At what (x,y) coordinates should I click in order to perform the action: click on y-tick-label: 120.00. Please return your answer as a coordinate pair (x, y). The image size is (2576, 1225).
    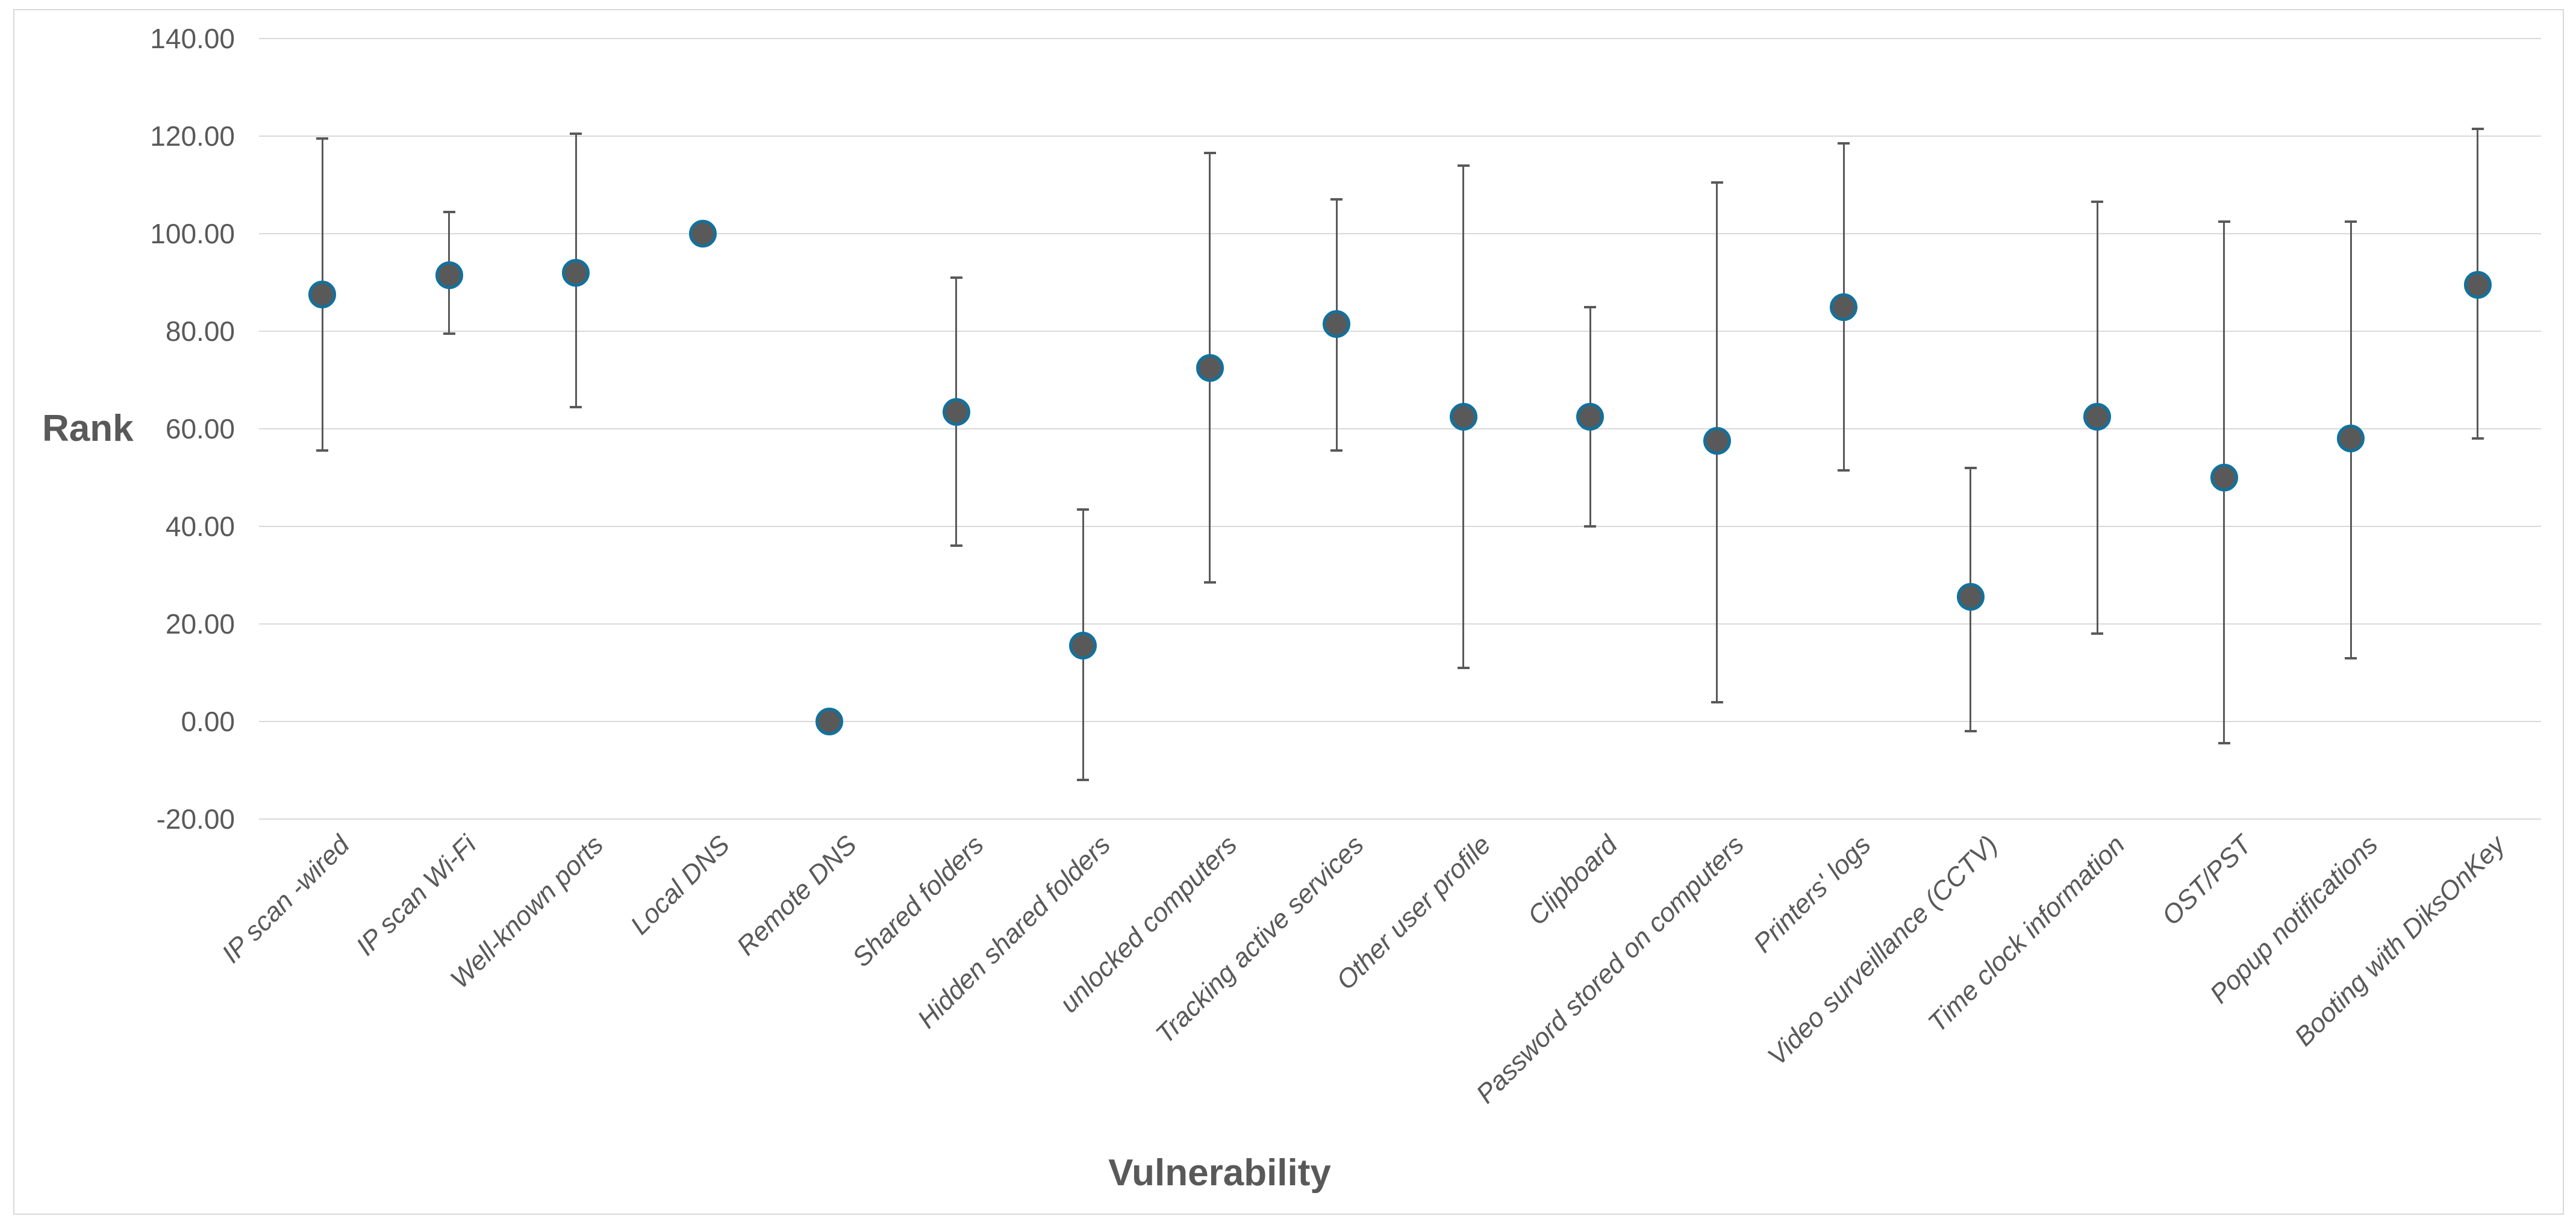
    Looking at the image, I should click on (192, 136).